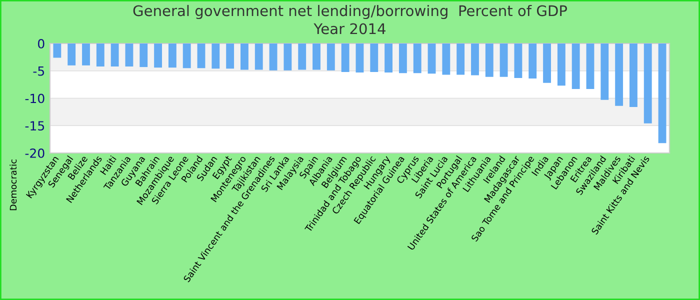 This screenshot has width=700, height=300. I want to click on text: Democratic, so click(13, 185).